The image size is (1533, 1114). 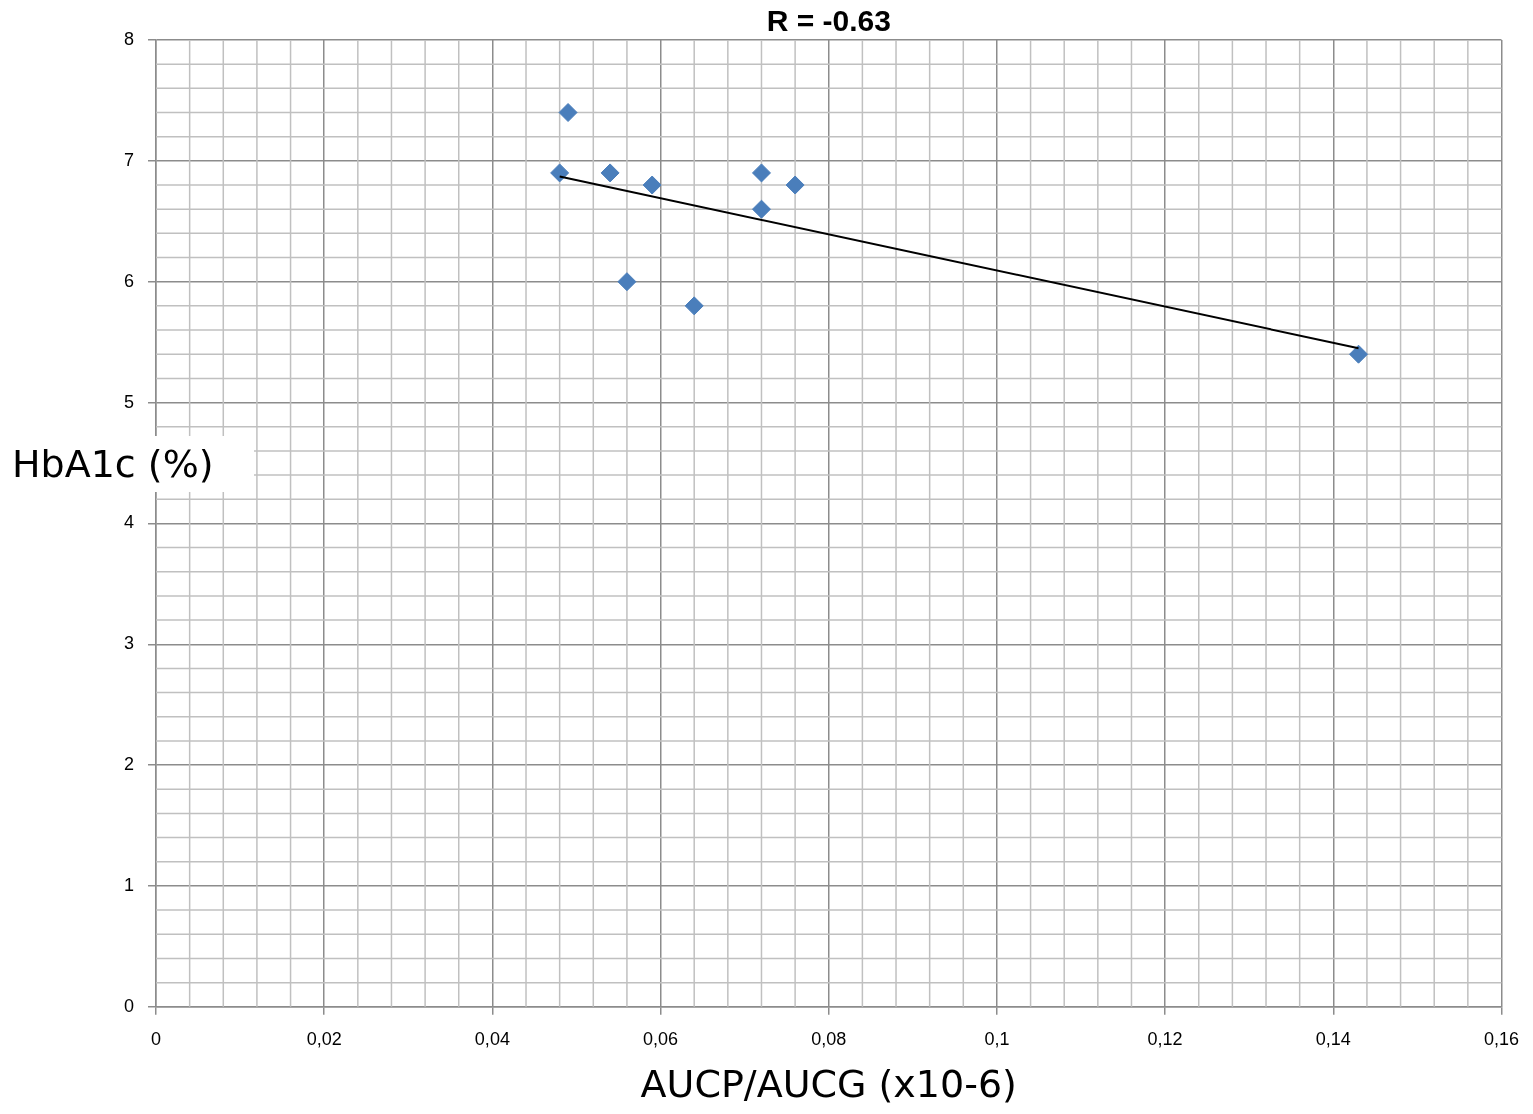 What do you see at coordinates (129, 643) in the screenshot?
I see `y-tick-label: 3` at bounding box center [129, 643].